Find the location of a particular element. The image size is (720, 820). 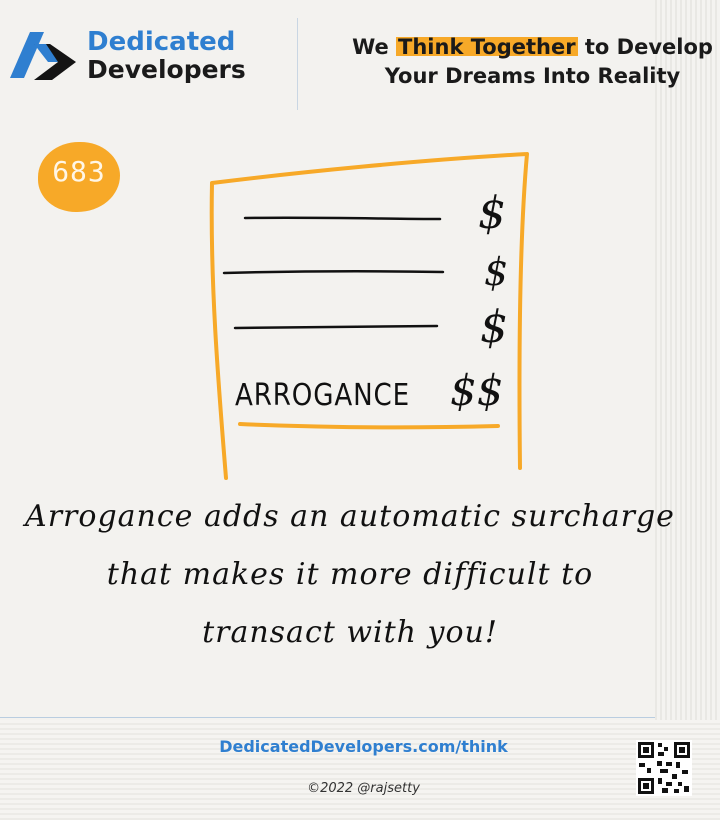

line-item-1-price: $ is located at coordinates (492, 213).